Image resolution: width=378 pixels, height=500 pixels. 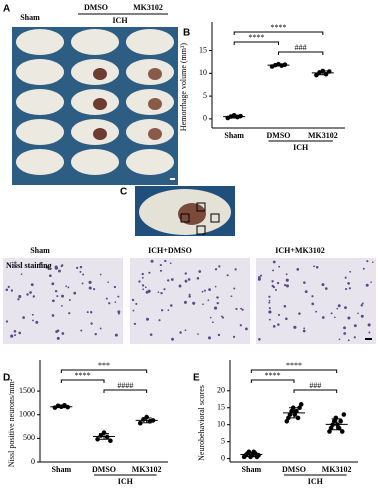 I want to click on panel-label: C, so click(x=123, y=192).